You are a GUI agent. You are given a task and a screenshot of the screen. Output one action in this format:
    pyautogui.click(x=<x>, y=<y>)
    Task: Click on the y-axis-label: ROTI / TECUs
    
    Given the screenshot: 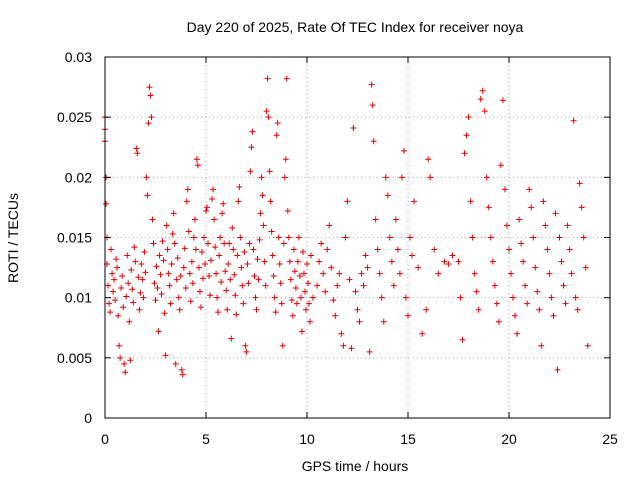 What is the action you would take?
    pyautogui.click(x=13, y=238)
    